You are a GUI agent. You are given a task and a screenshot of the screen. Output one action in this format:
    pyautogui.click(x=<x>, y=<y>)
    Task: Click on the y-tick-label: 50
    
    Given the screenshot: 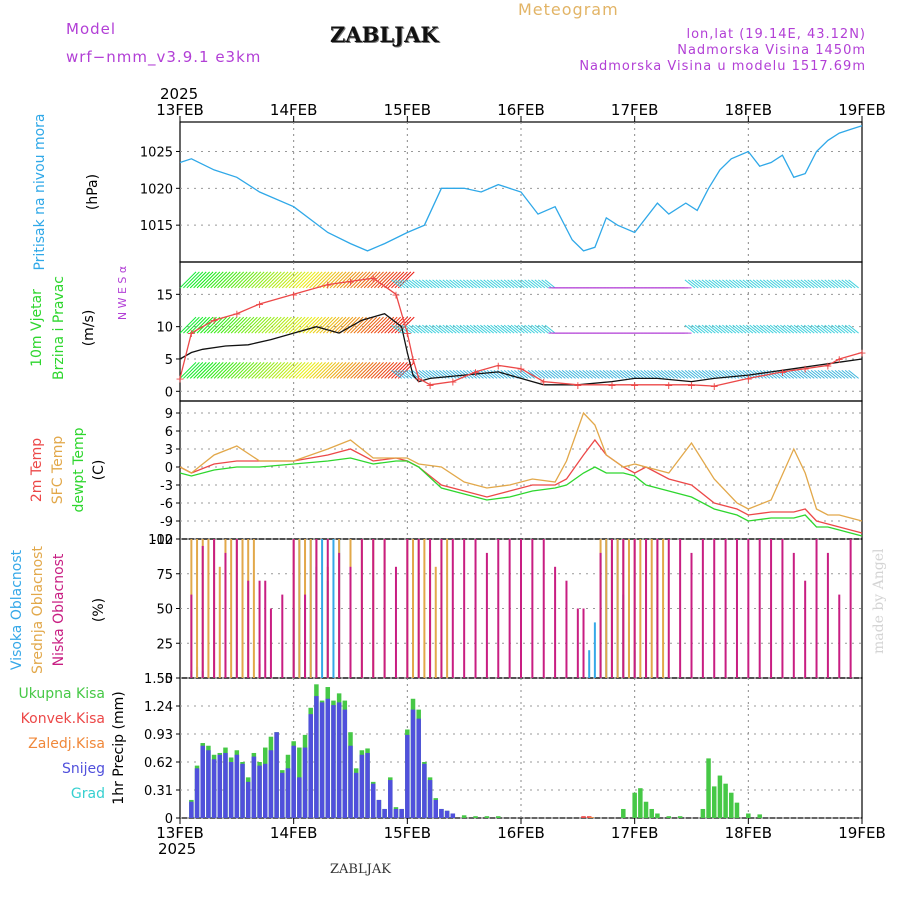 What is the action you would take?
    pyautogui.click(x=164, y=610)
    